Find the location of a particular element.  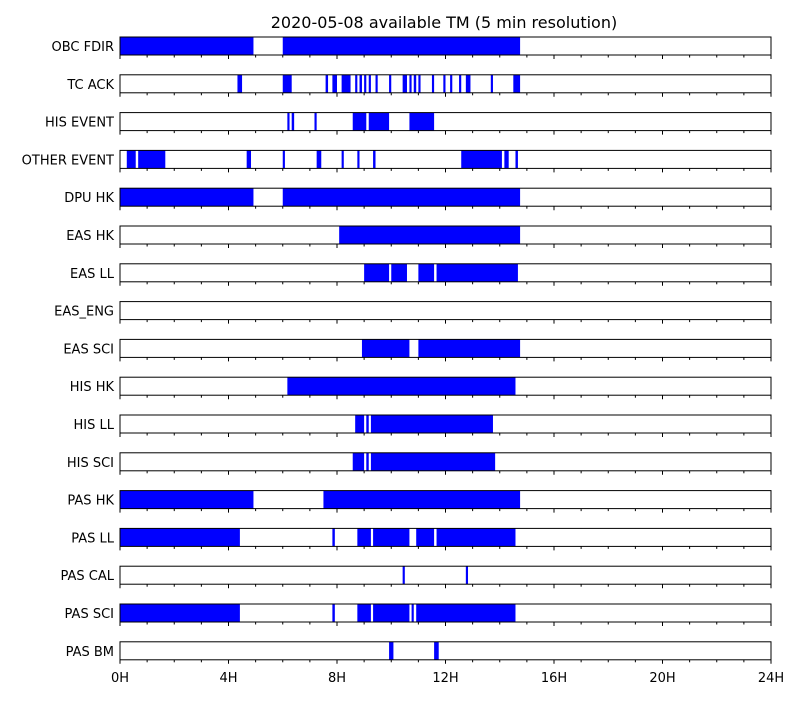

row-his-hk: HIS HK is located at coordinates (421, 388).